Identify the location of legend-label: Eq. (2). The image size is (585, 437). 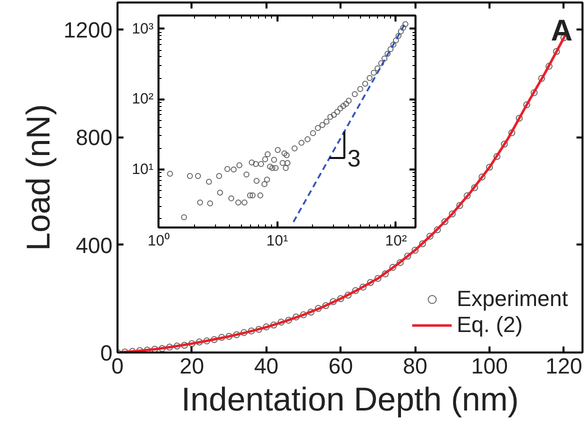
(489, 325).